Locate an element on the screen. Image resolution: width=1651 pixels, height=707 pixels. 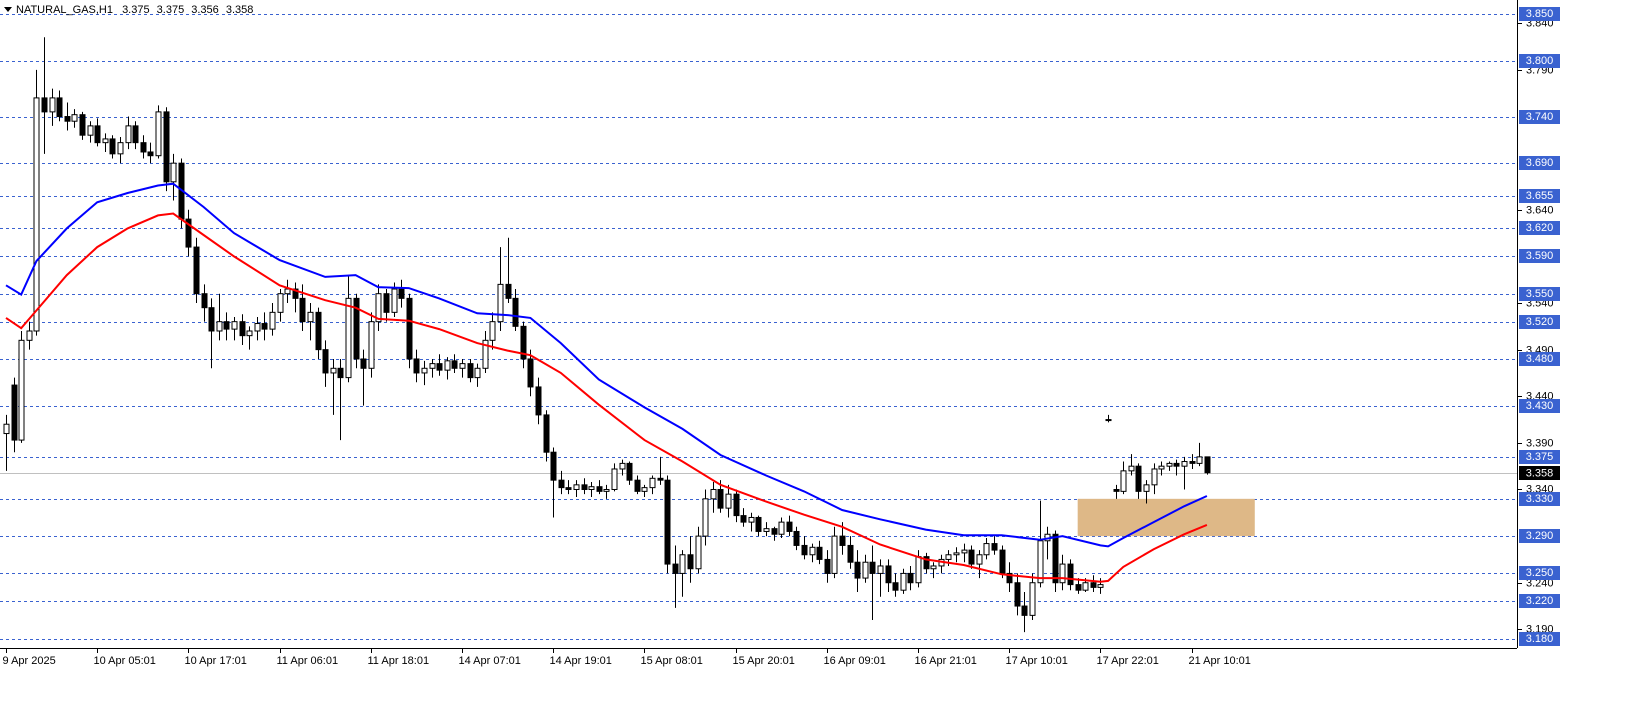
level-label: 3.690 is located at coordinates (1540, 163).